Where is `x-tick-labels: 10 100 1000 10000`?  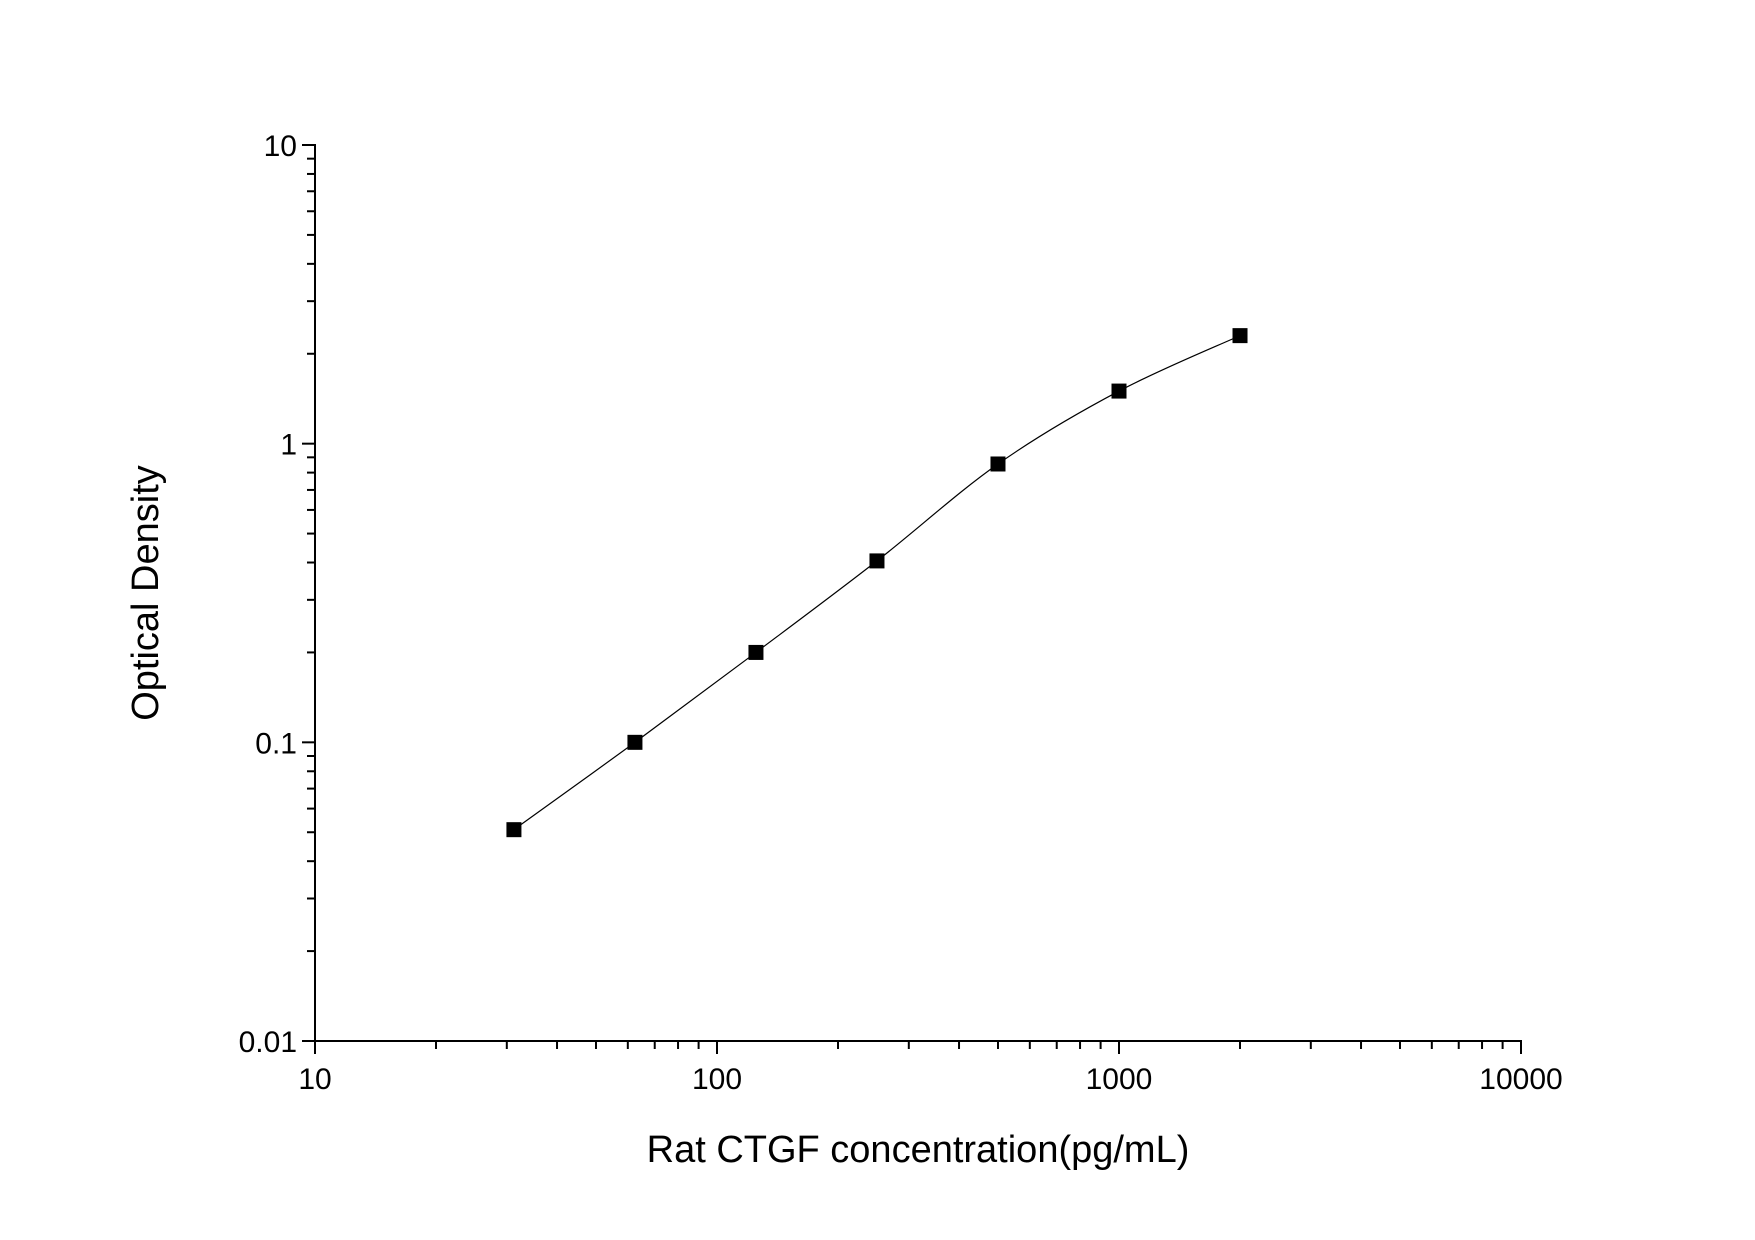
x-tick-labels: 10 100 1000 10000 is located at coordinates (930, 1079).